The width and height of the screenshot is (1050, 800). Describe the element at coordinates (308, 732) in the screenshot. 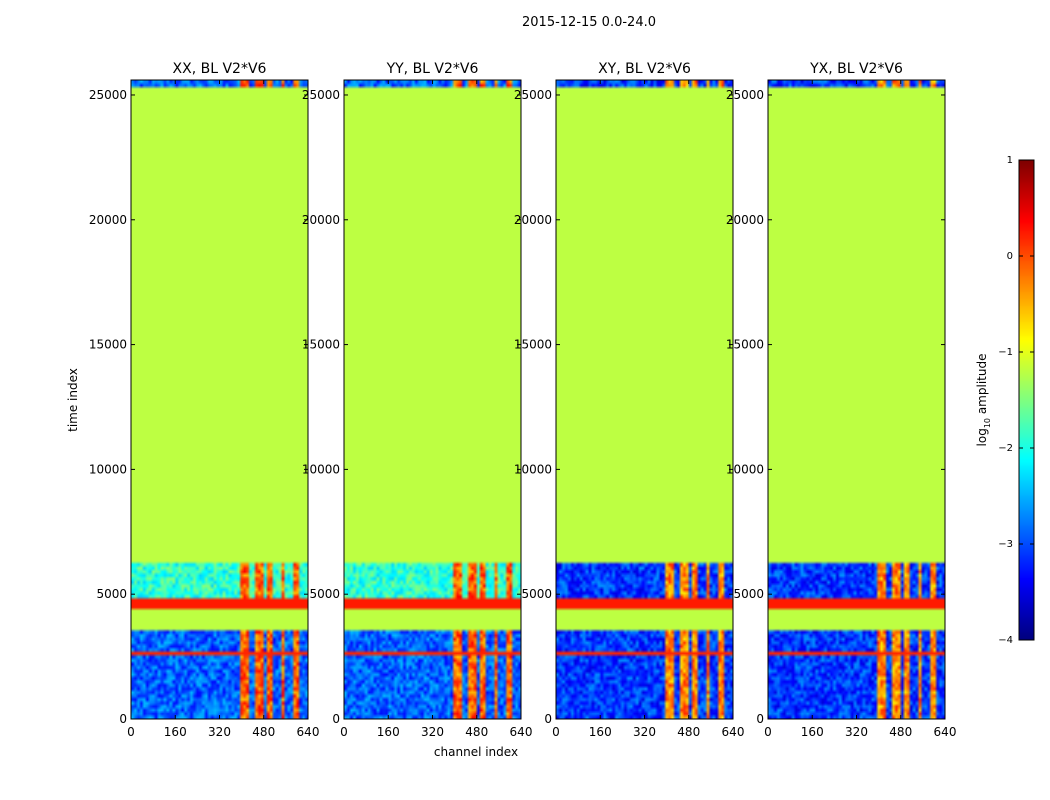

I see `x-tick-label-0-640: 640` at that location.